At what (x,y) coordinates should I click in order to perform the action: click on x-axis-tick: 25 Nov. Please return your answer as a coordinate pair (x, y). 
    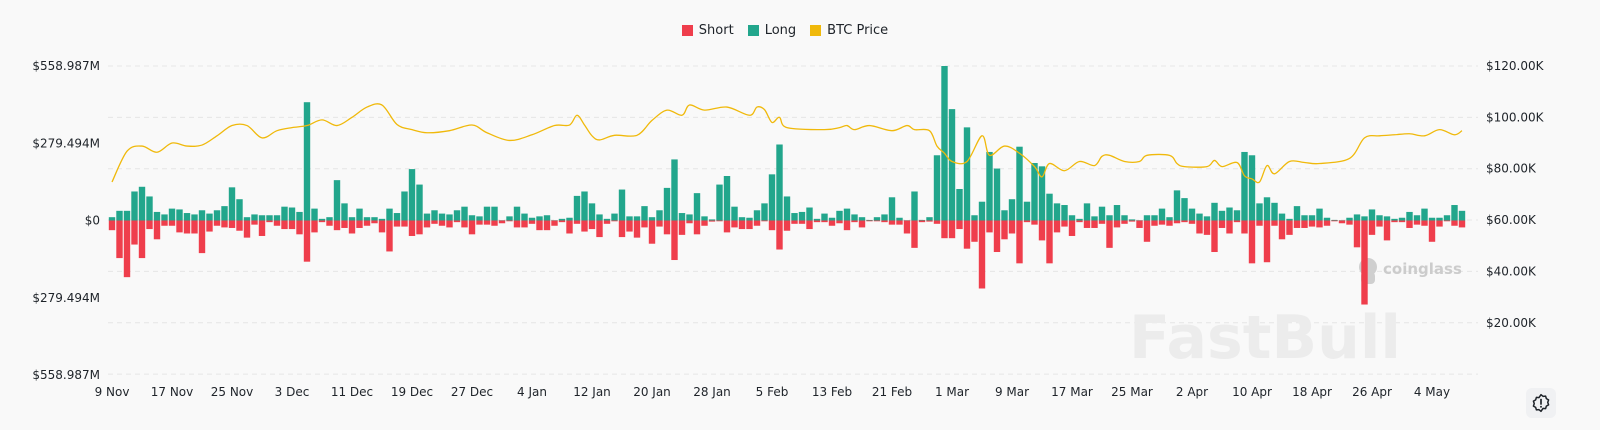
    Looking at the image, I should click on (232, 392).